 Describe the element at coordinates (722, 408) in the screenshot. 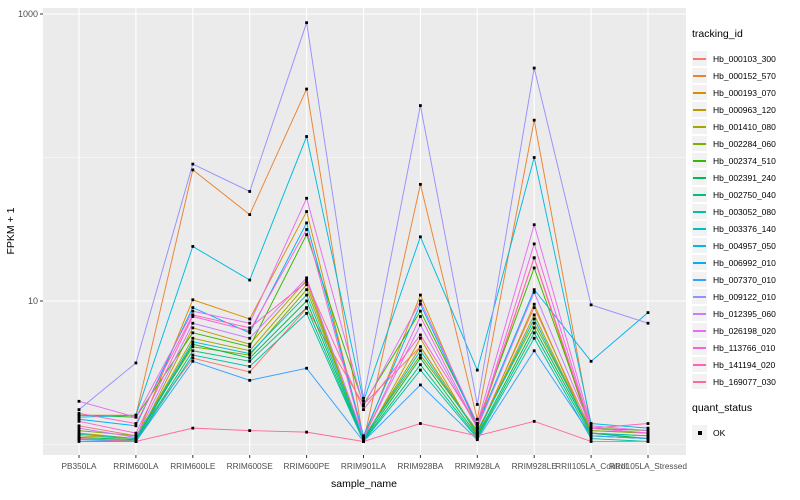

I see `legend-title-quant-status: quant_status` at that location.